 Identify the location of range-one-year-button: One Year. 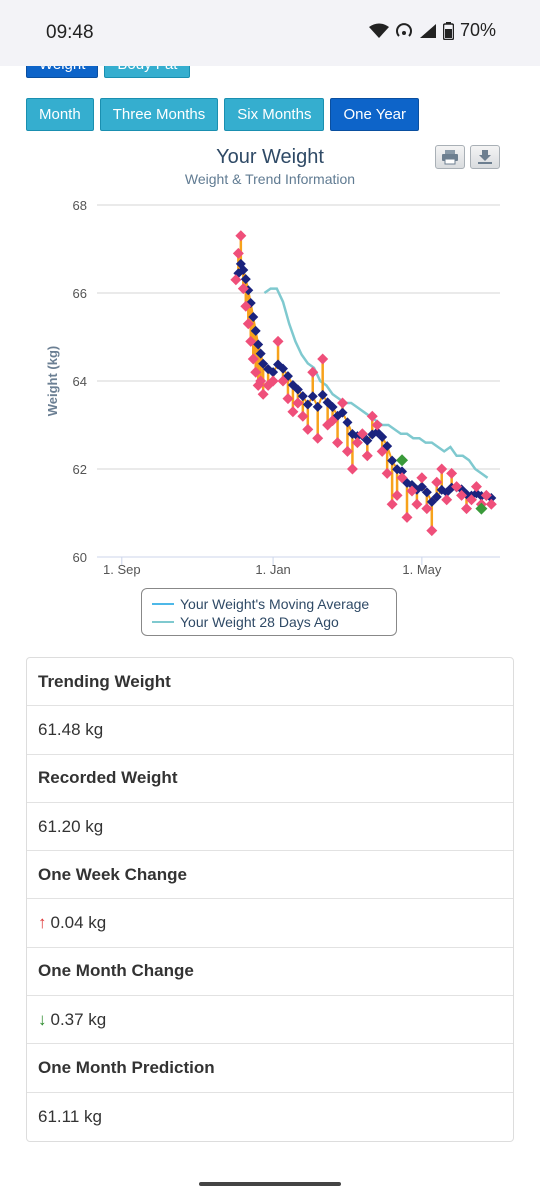
(375, 114).